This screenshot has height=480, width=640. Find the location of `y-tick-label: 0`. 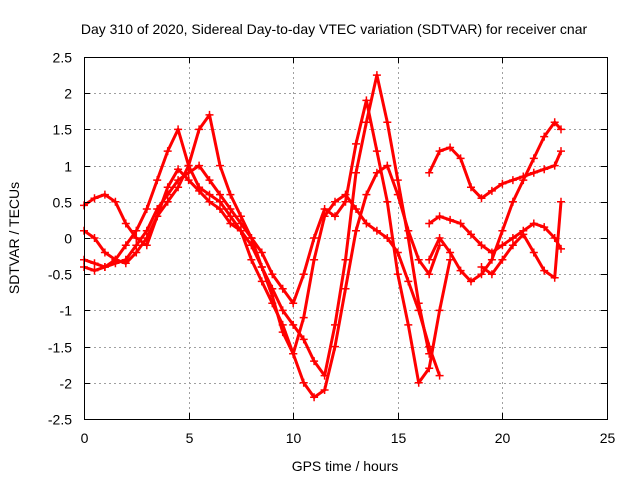

y-tick-label: 0 is located at coordinates (68, 239).